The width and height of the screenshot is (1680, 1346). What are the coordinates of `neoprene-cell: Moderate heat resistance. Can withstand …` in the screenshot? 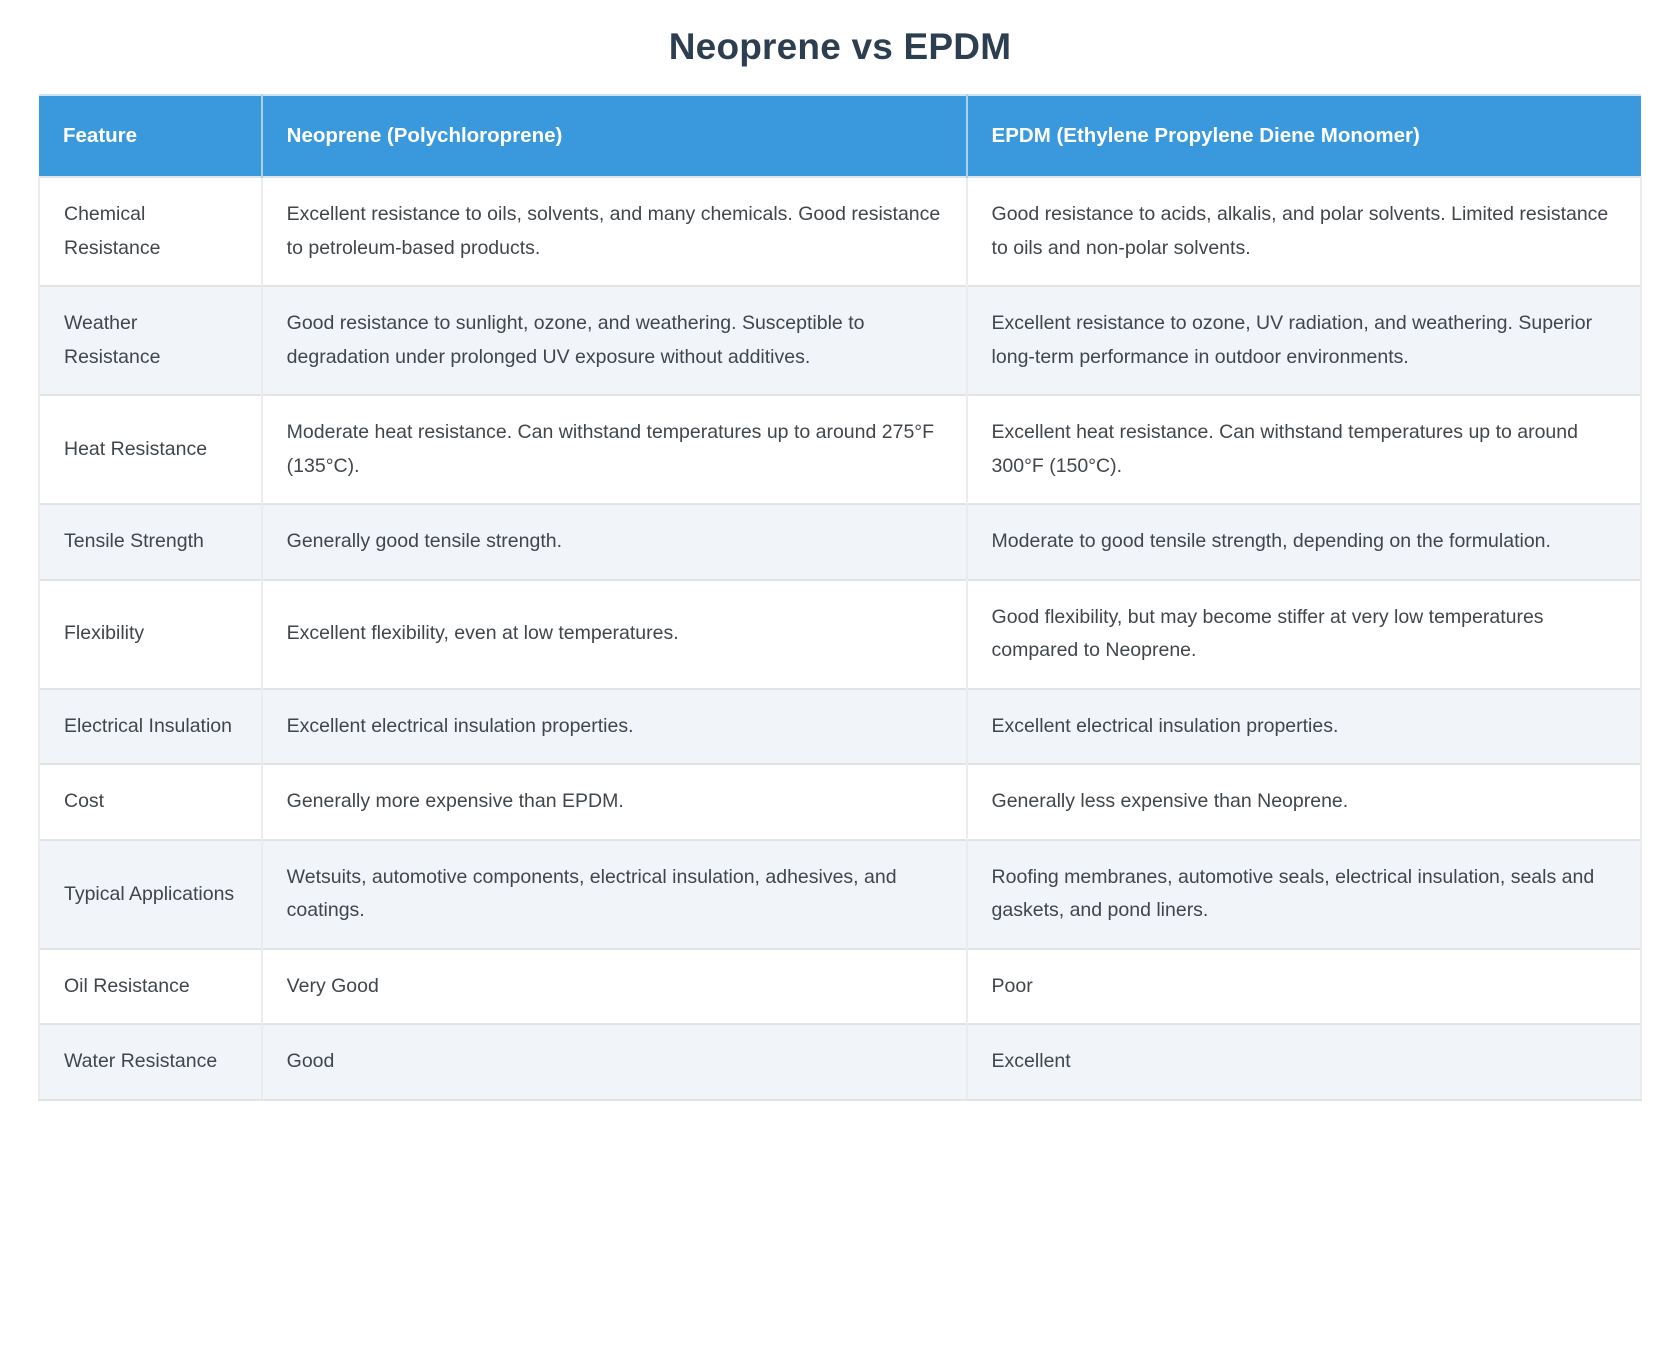 It's located at (614, 449).